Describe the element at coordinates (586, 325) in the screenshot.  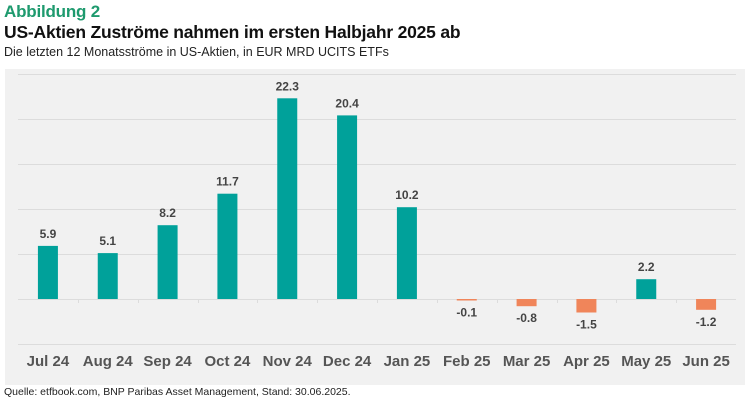
I see `data-label: -1.5` at that location.